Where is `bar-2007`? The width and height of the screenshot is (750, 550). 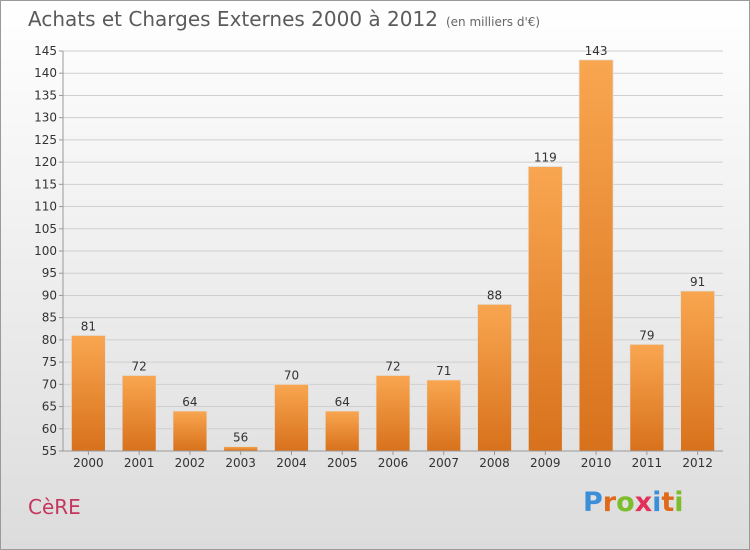
bar-2007 is located at coordinates (444, 415).